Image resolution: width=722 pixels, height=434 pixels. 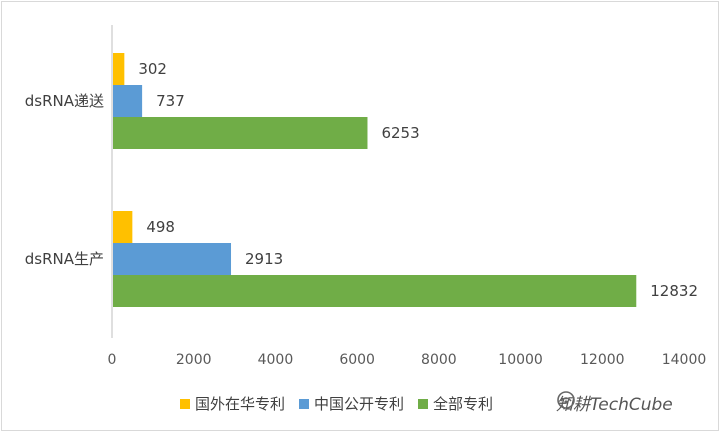 I want to click on legend-item: 国外在华专利, so click(x=232, y=403).